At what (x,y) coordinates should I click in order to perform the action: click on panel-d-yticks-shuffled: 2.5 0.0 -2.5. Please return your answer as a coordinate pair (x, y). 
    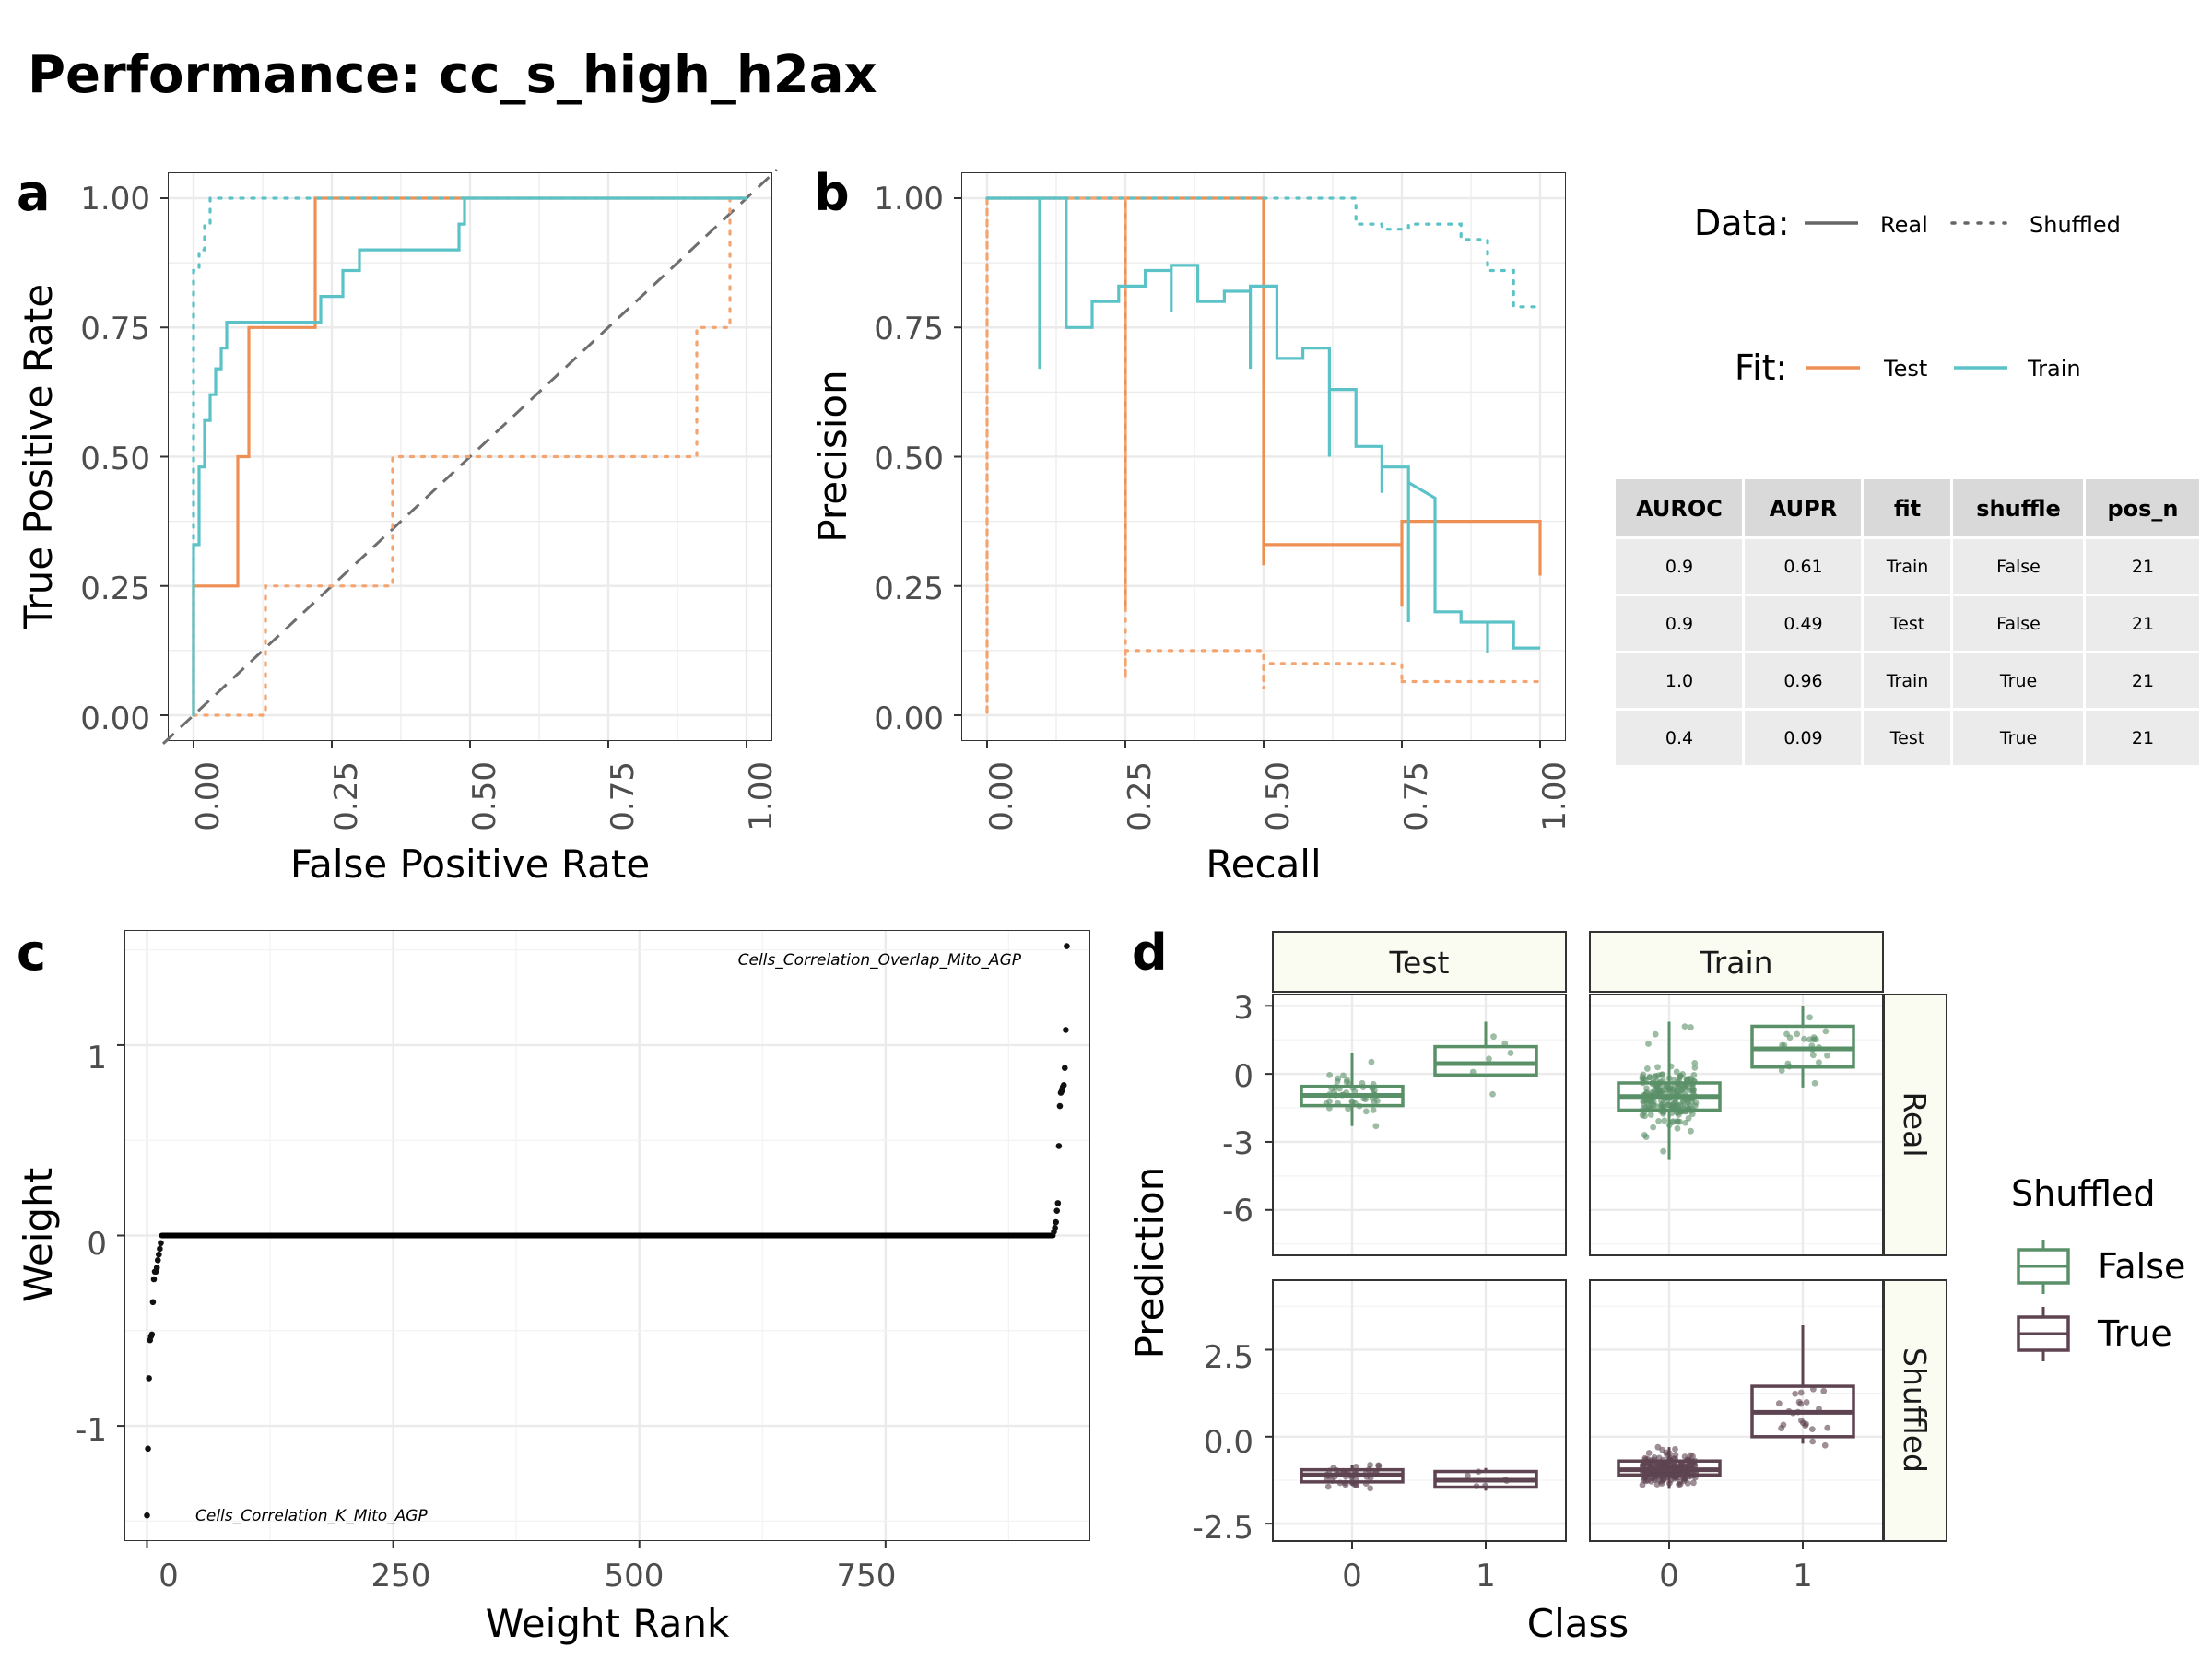
    Looking at the image, I should click on (1223, 1443).